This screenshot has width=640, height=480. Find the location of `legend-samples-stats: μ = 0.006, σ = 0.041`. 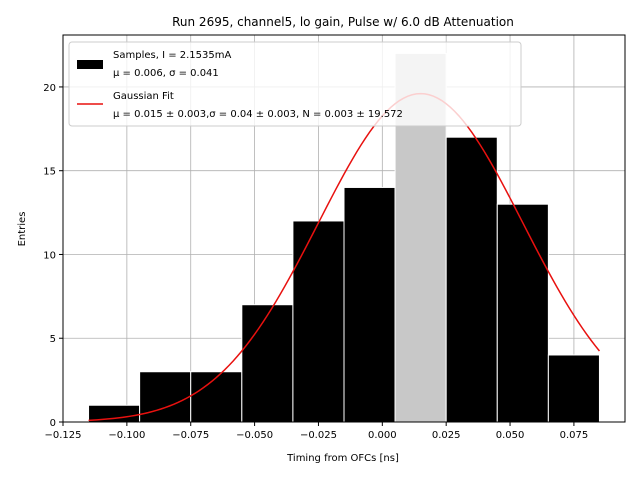

legend-samples-stats: μ = 0.006, σ = 0.041 is located at coordinates (166, 73).